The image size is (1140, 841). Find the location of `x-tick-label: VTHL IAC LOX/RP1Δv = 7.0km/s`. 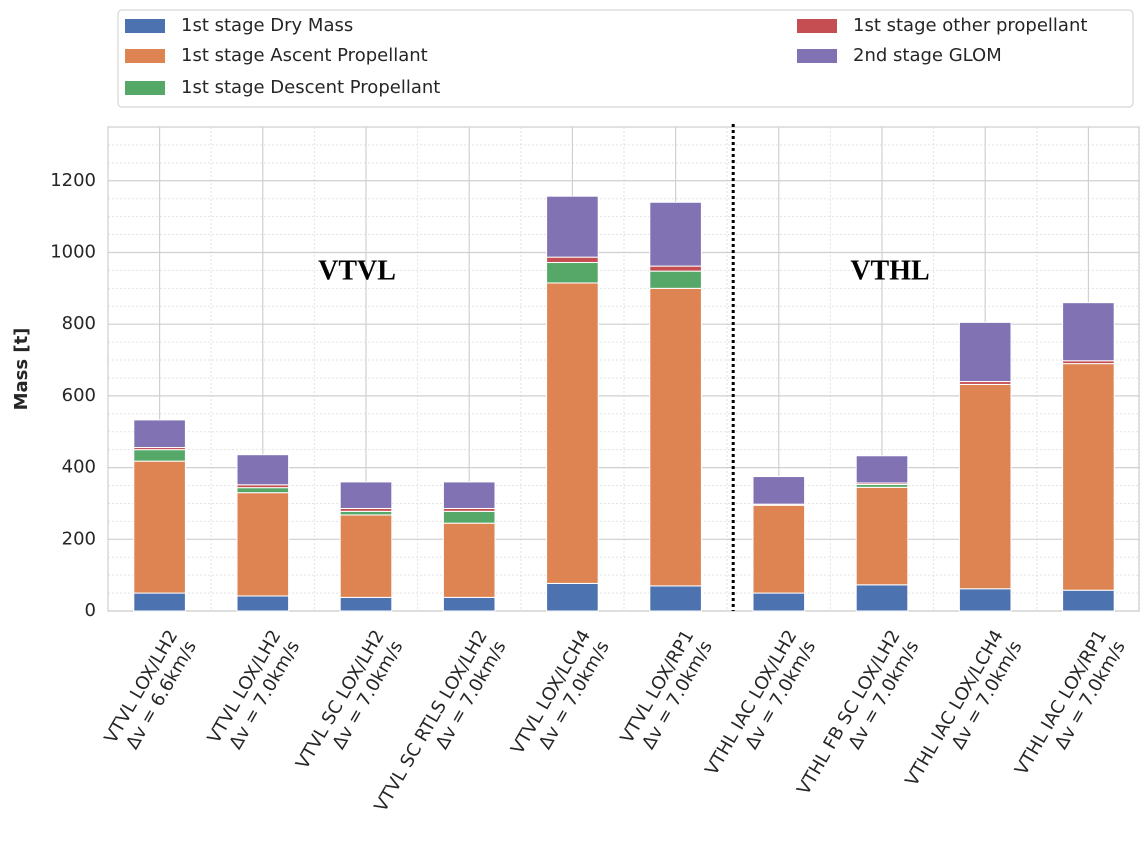

x-tick-label: VTHL IAC LOX/RP1Δv = 7.0km/s is located at coordinates (1070, 708).